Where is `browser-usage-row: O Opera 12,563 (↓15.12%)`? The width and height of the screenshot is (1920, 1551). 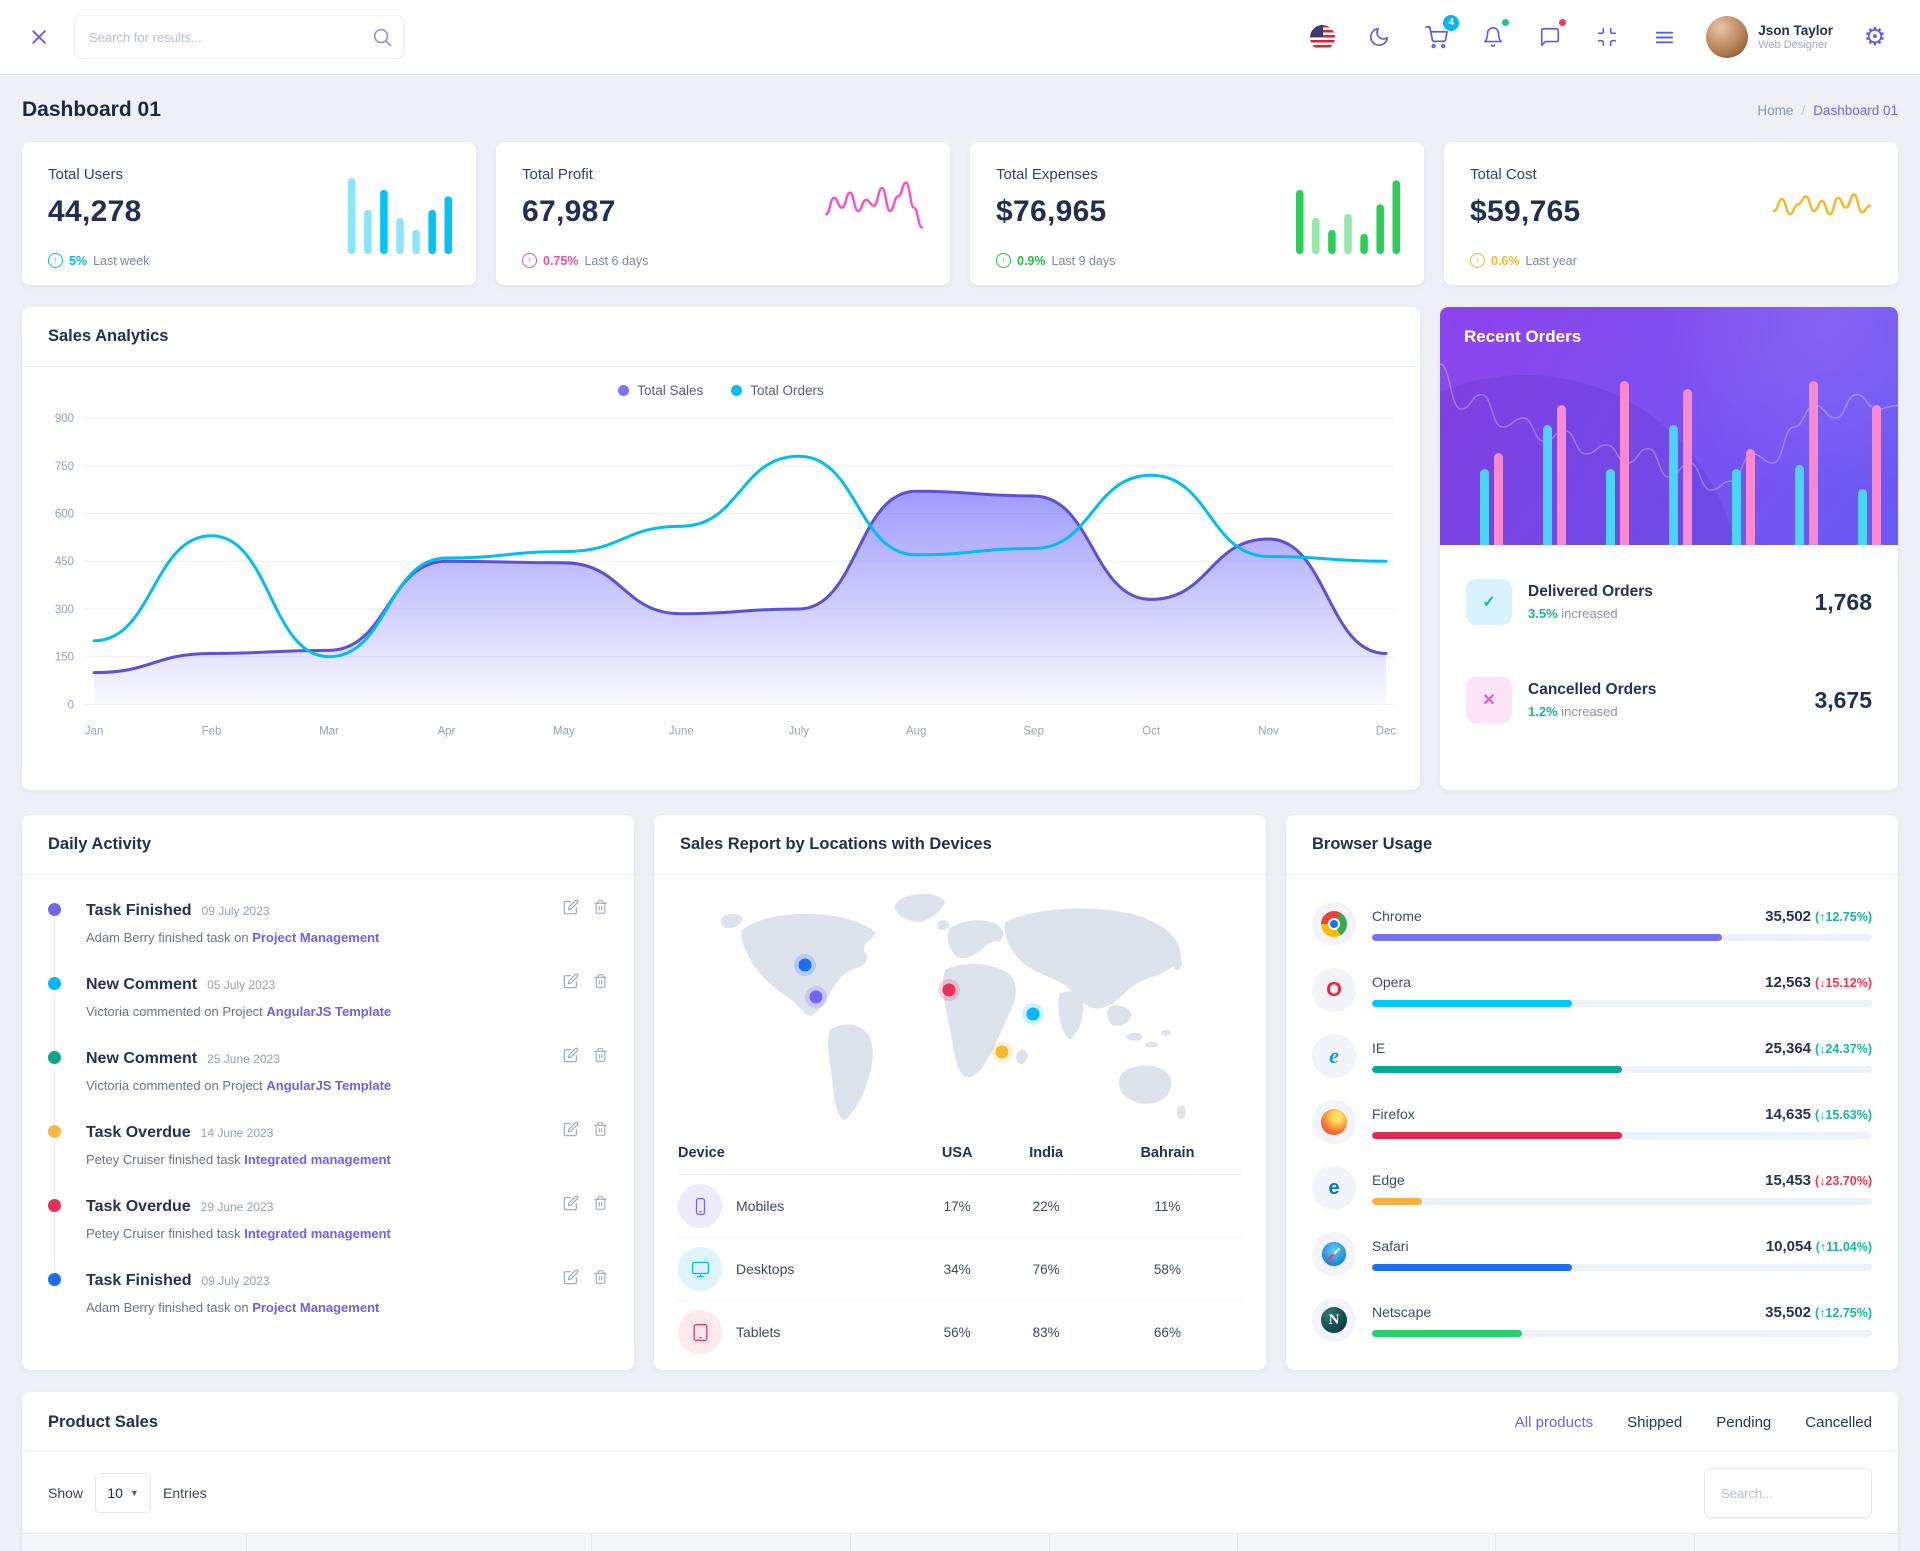
browser-usage-row: O Opera 12,563 (↓15.12%) is located at coordinates (1592, 990).